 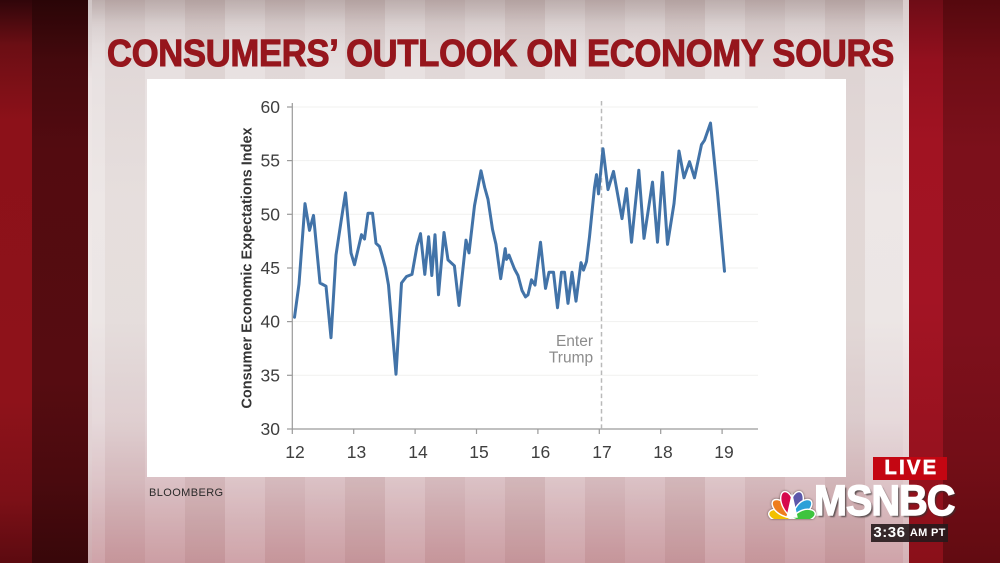 What do you see at coordinates (271, 107) in the screenshot?
I see `svg-text: 60` at bounding box center [271, 107].